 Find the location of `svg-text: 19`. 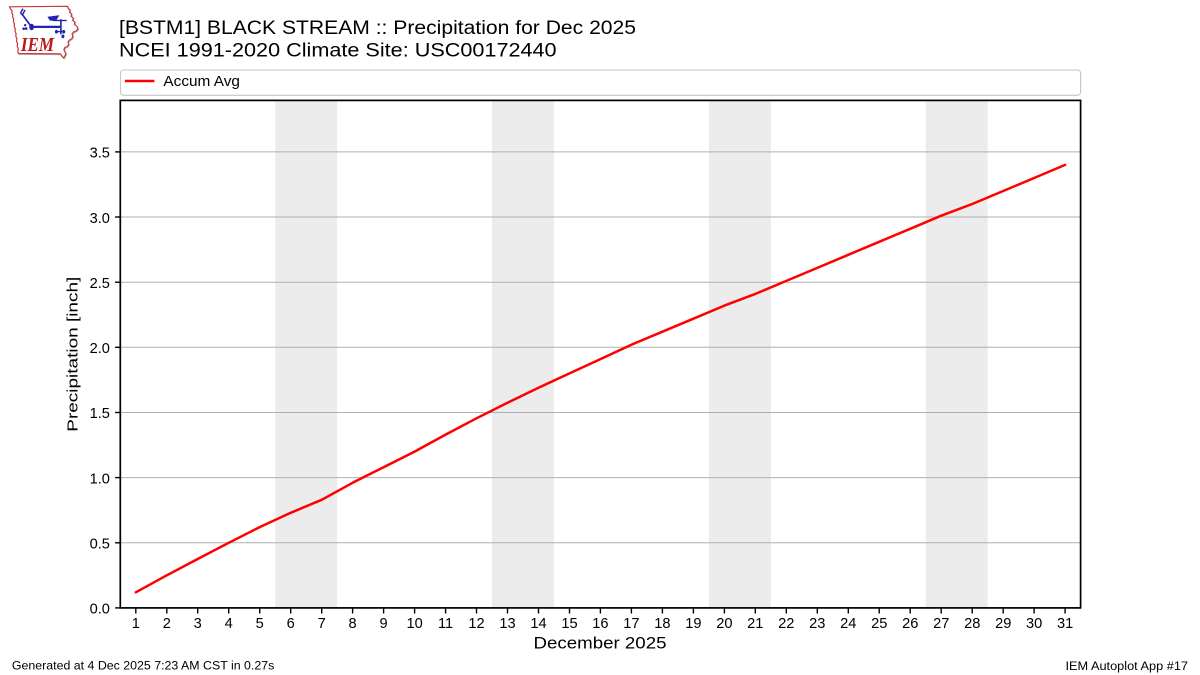

svg-text: 19 is located at coordinates (693, 624).